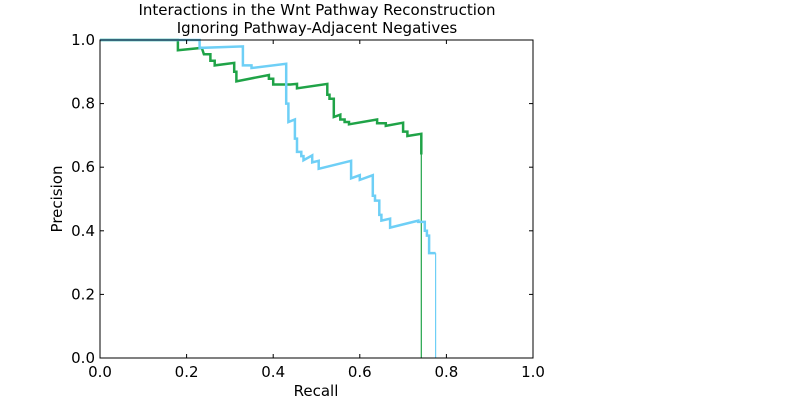 The image size is (800, 405). Describe the element at coordinates (446, 372) in the screenshot. I see `x-tick-label-4: 0.8` at that location.